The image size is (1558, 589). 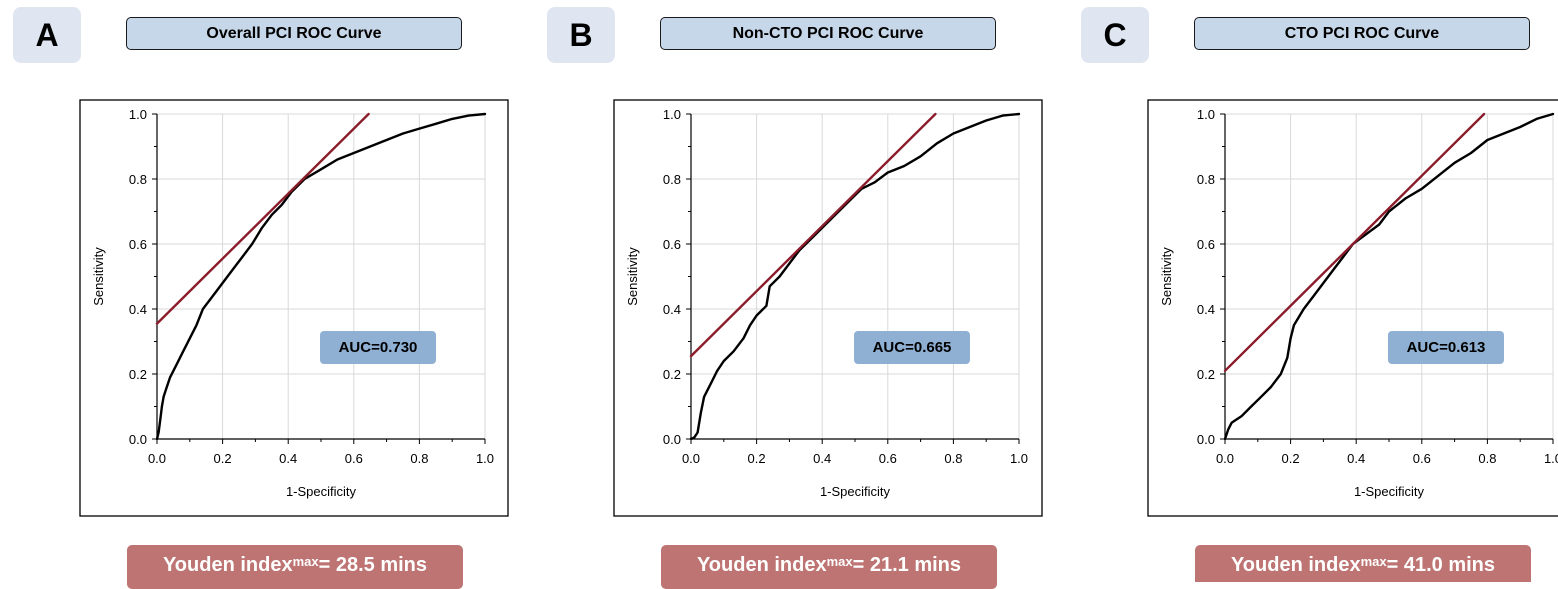 I want to click on auc-badge: AUC=0.665, so click(x=912, y=347).